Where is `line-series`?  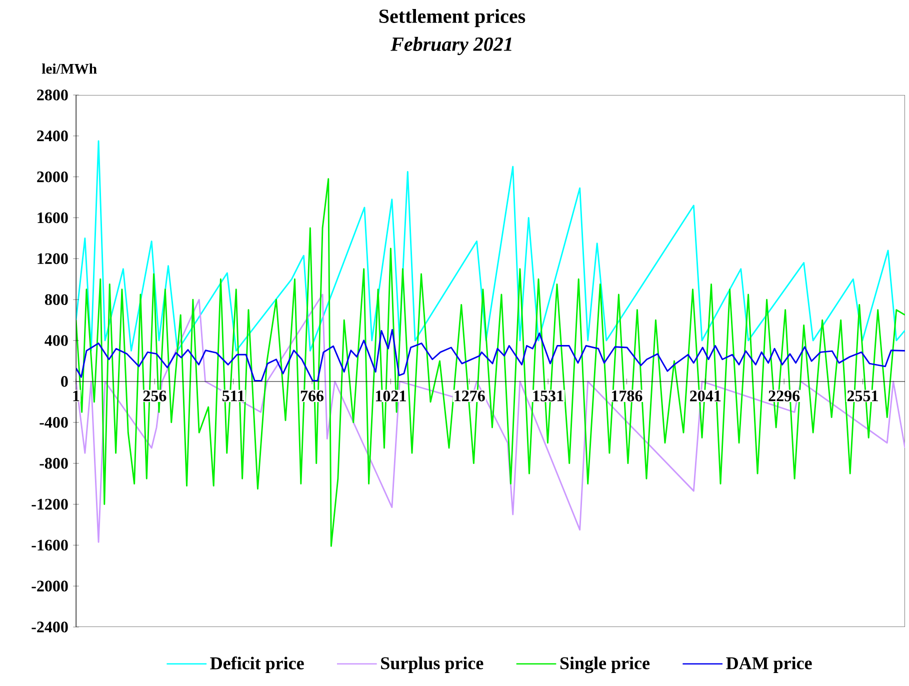 line-series is located at coordinates (491, 355).